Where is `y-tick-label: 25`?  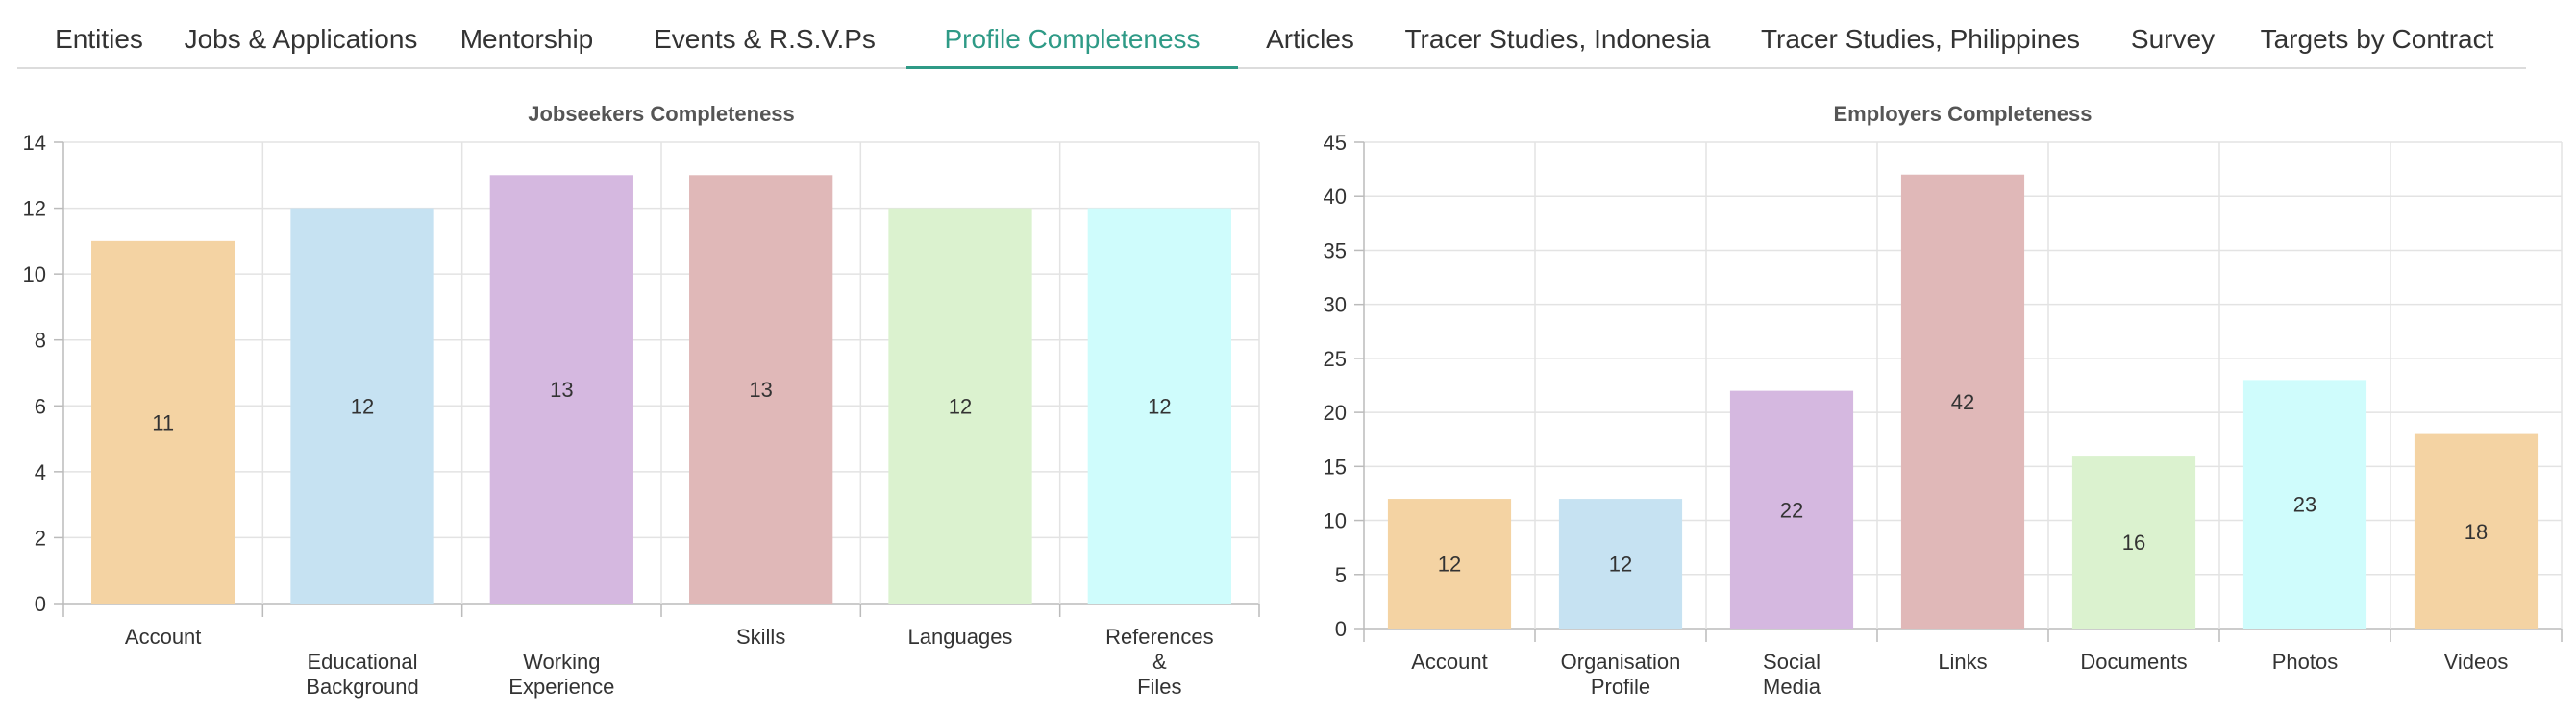 y-tick-label: 25 is located at coordinates (1335, 359).